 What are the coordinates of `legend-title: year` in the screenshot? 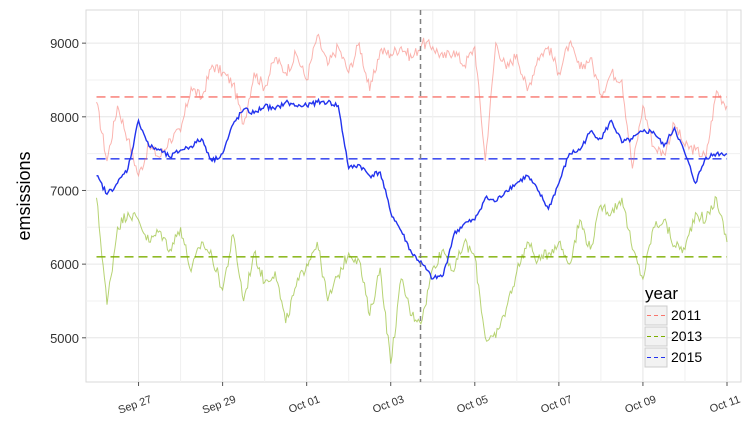 It's located at (661, 293).